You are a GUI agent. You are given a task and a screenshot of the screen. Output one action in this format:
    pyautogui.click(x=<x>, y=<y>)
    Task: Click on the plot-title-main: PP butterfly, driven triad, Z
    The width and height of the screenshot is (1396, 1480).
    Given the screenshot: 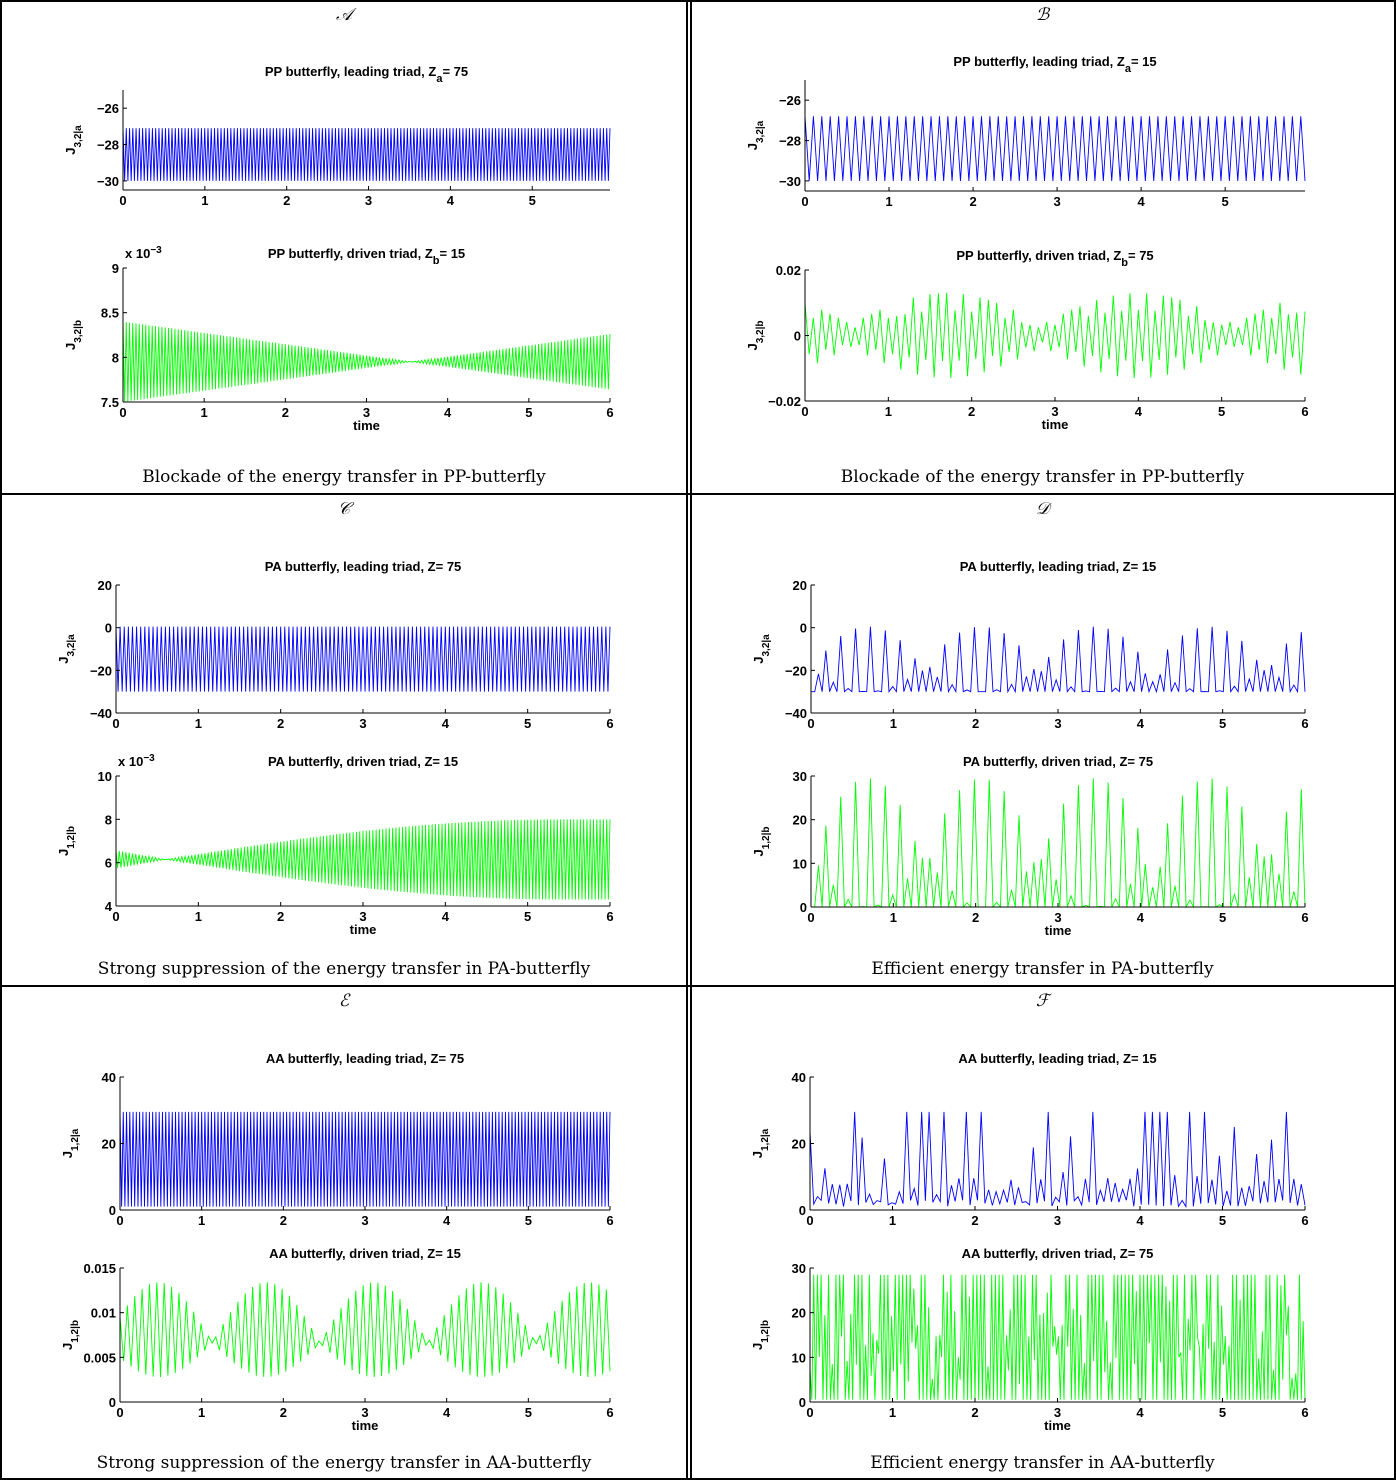 What is the action you would take?
    pyautogui.click(x=1038, y=255)
    